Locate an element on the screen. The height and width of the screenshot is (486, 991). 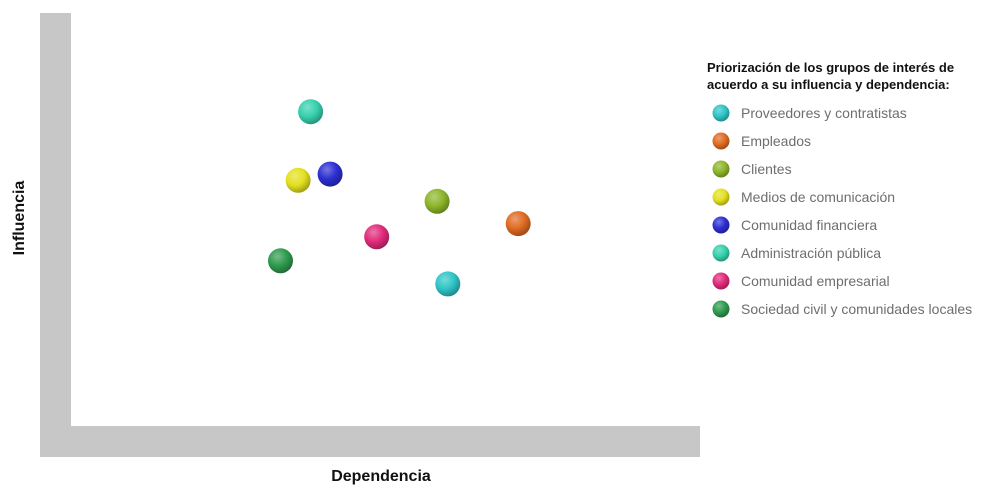
legend-label-series-7: Comunidad empresarial is located at coordinates (815, 281).